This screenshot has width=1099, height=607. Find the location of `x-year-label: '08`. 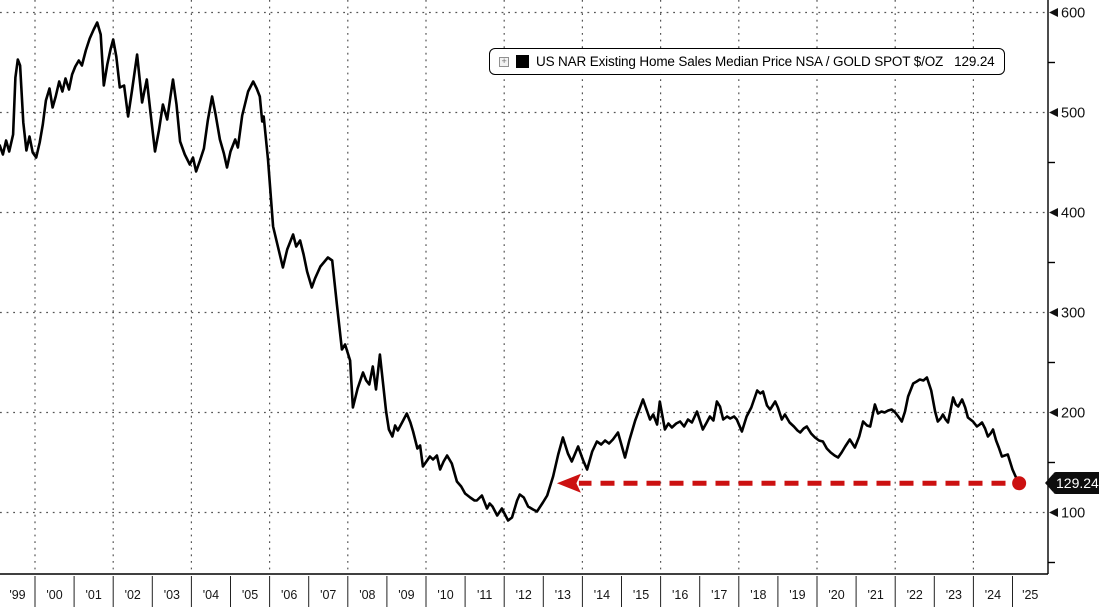

x-year-label: '08 is located at coordinates (367, 595).